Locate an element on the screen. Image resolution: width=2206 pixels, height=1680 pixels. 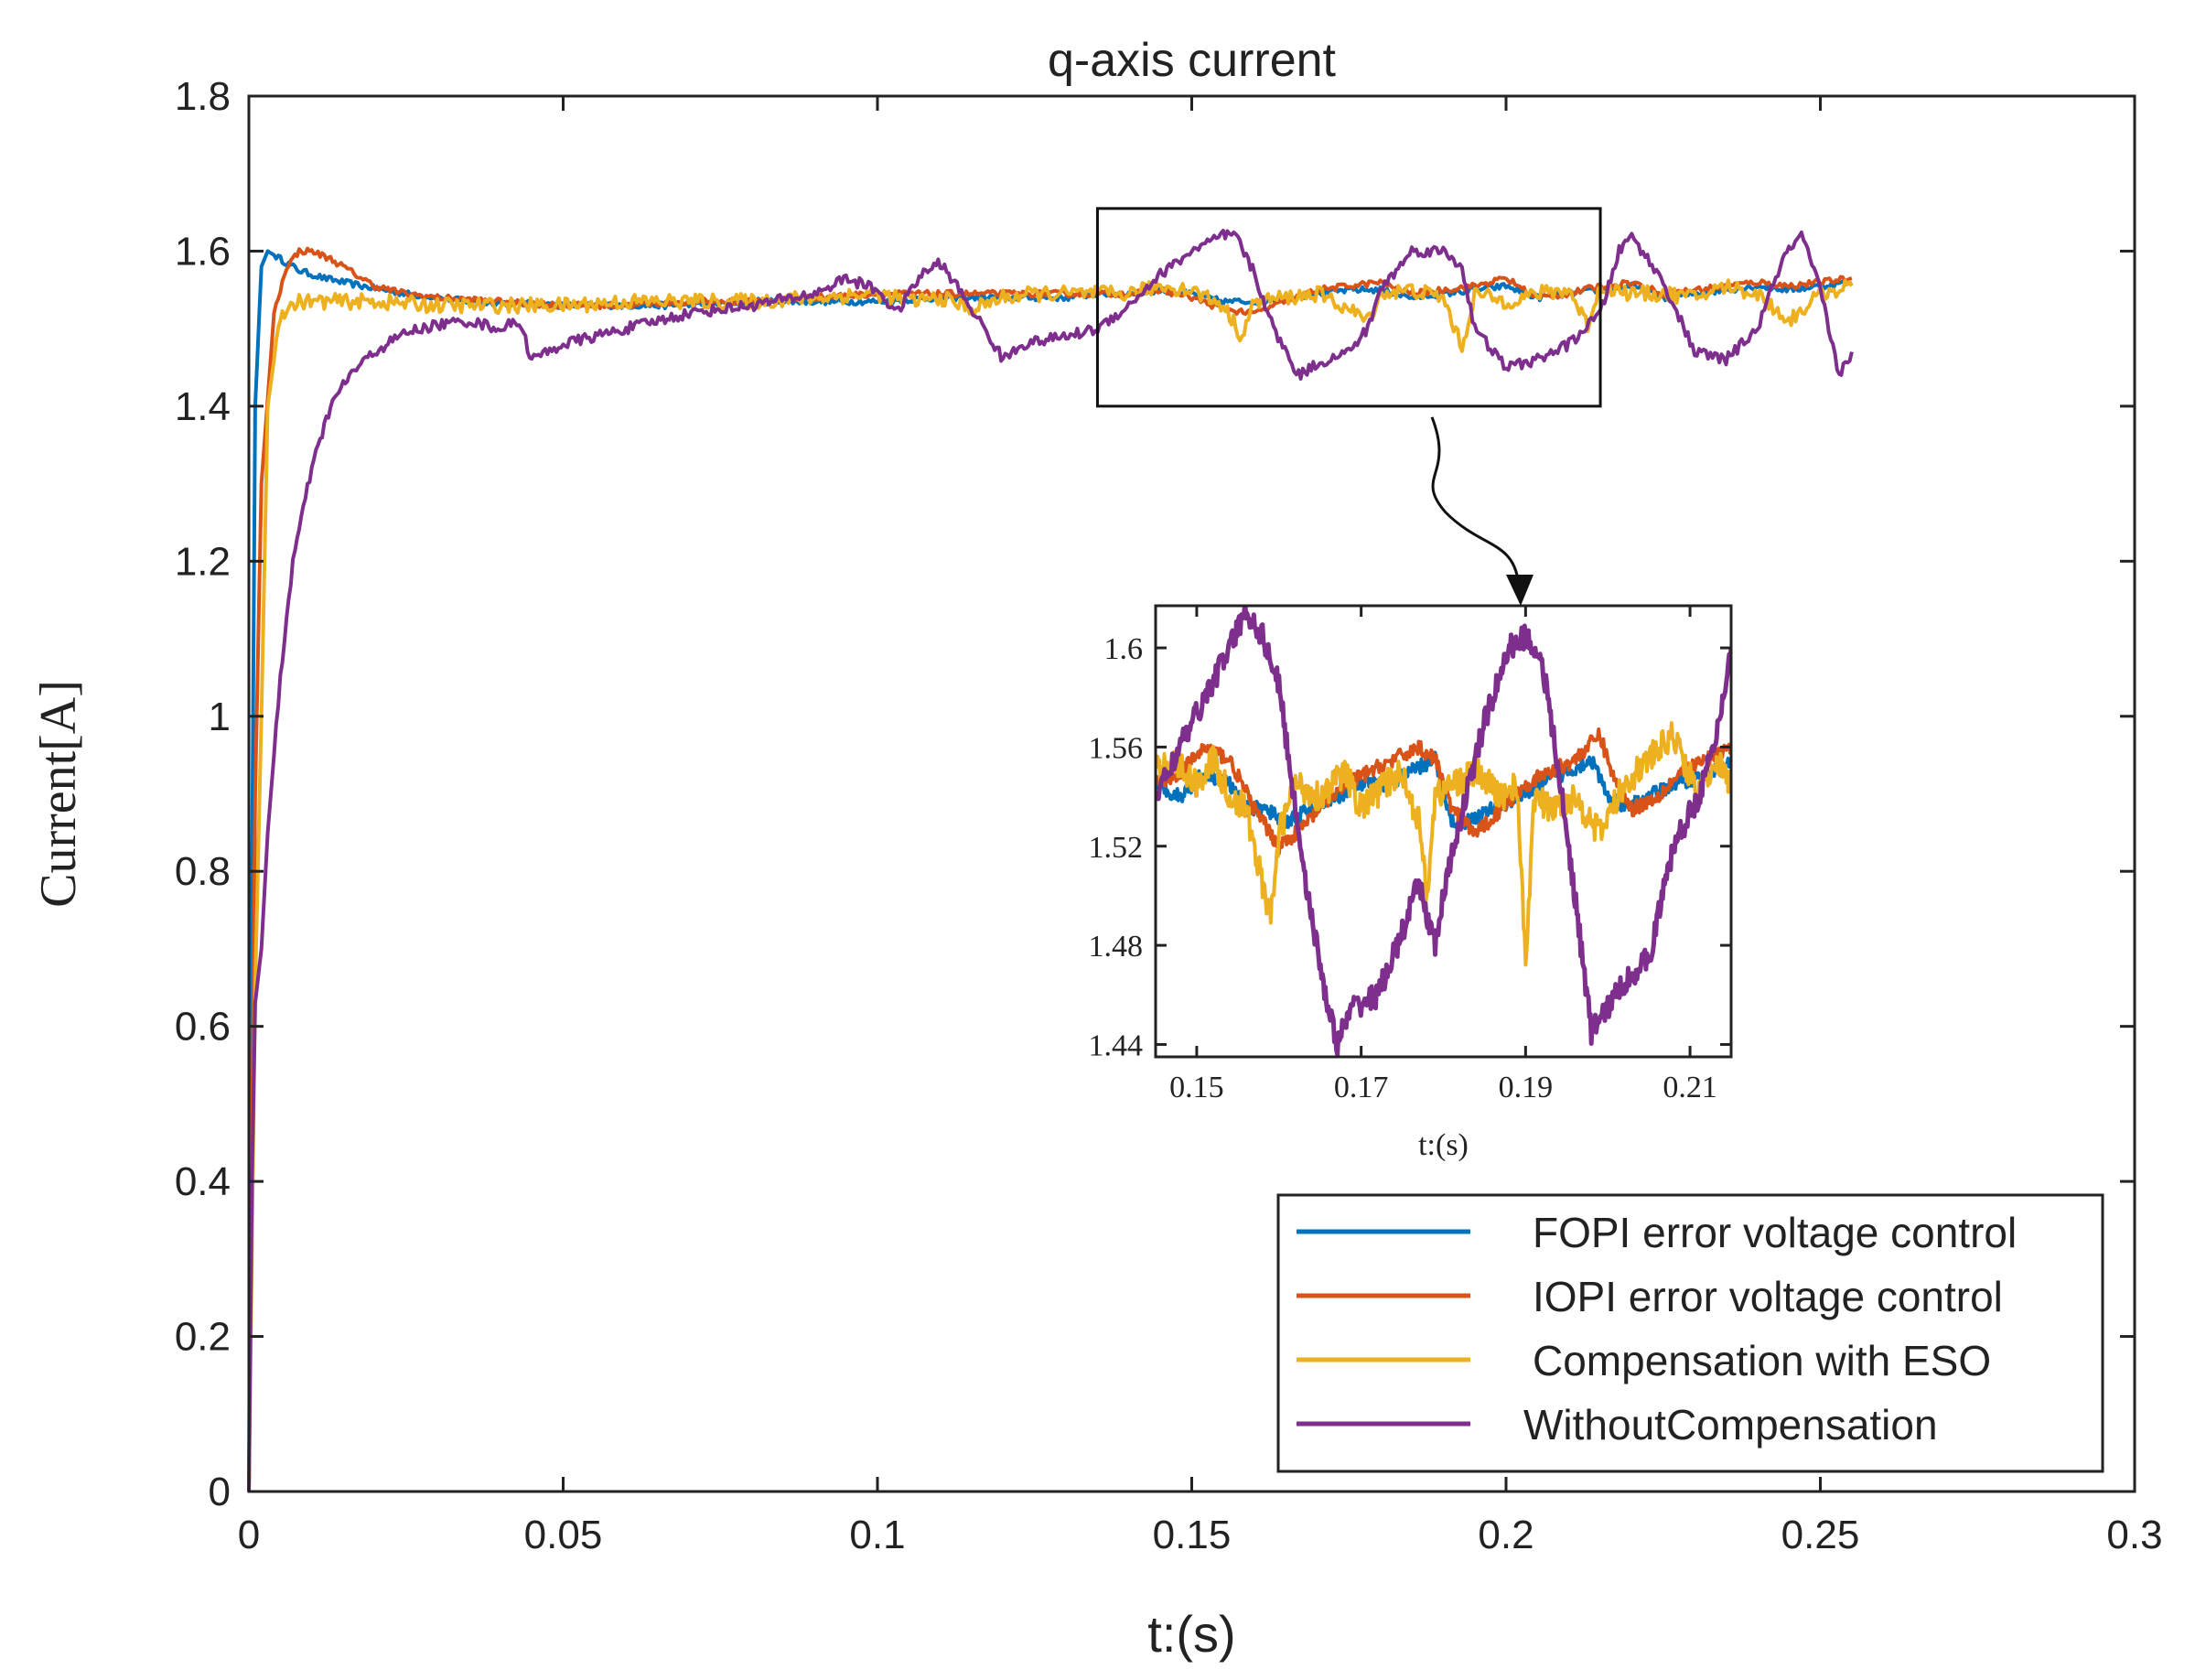
x-tick-label: 0.3 is located at coordinates (2134, 1535).